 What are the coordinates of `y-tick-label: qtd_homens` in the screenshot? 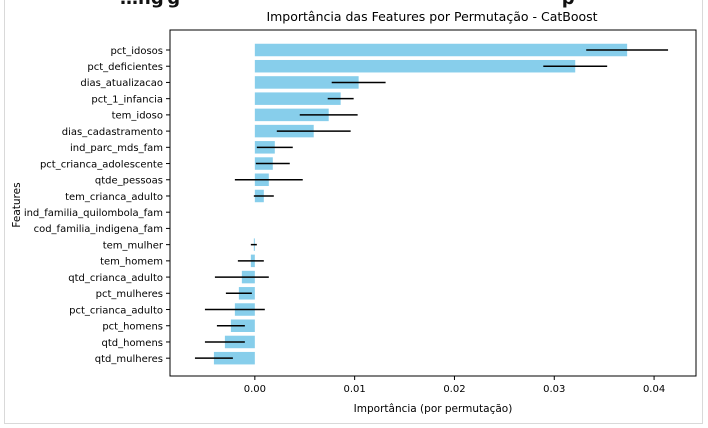 It's located at (132, 343).